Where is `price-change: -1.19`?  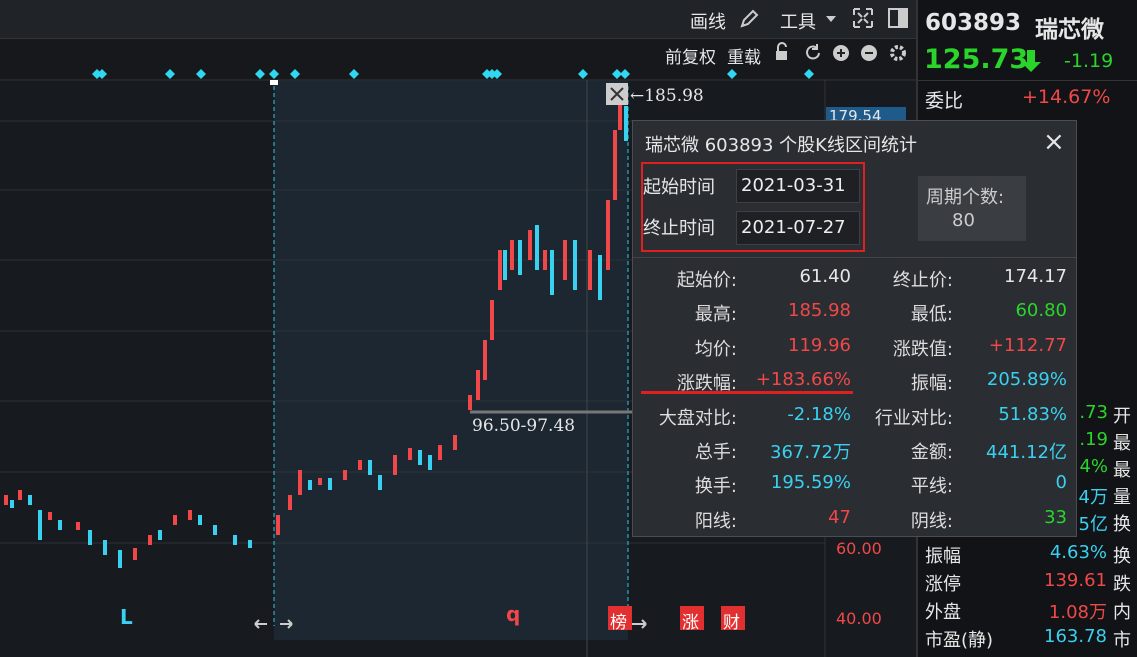 price-change: -1.19 is located at coordinates (1089, 61).